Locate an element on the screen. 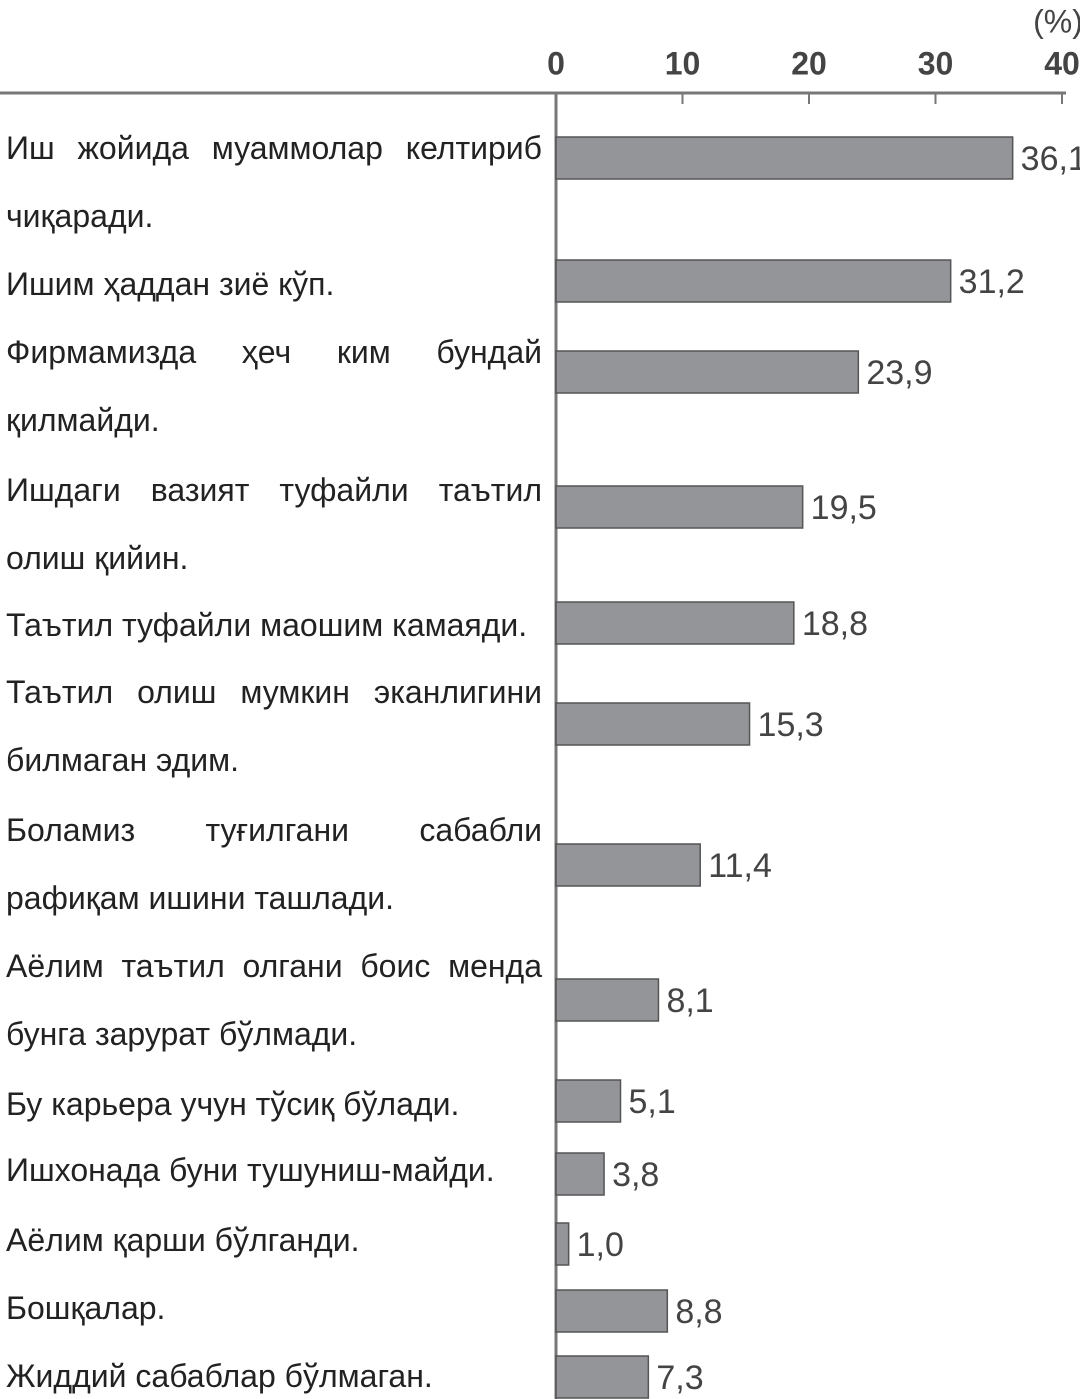 Image resolution: width=1080 pixels, height=1399 pixels. category-label: Бу карьера учун тўсиқ бўлади. is located at coordinates (233, 1104).